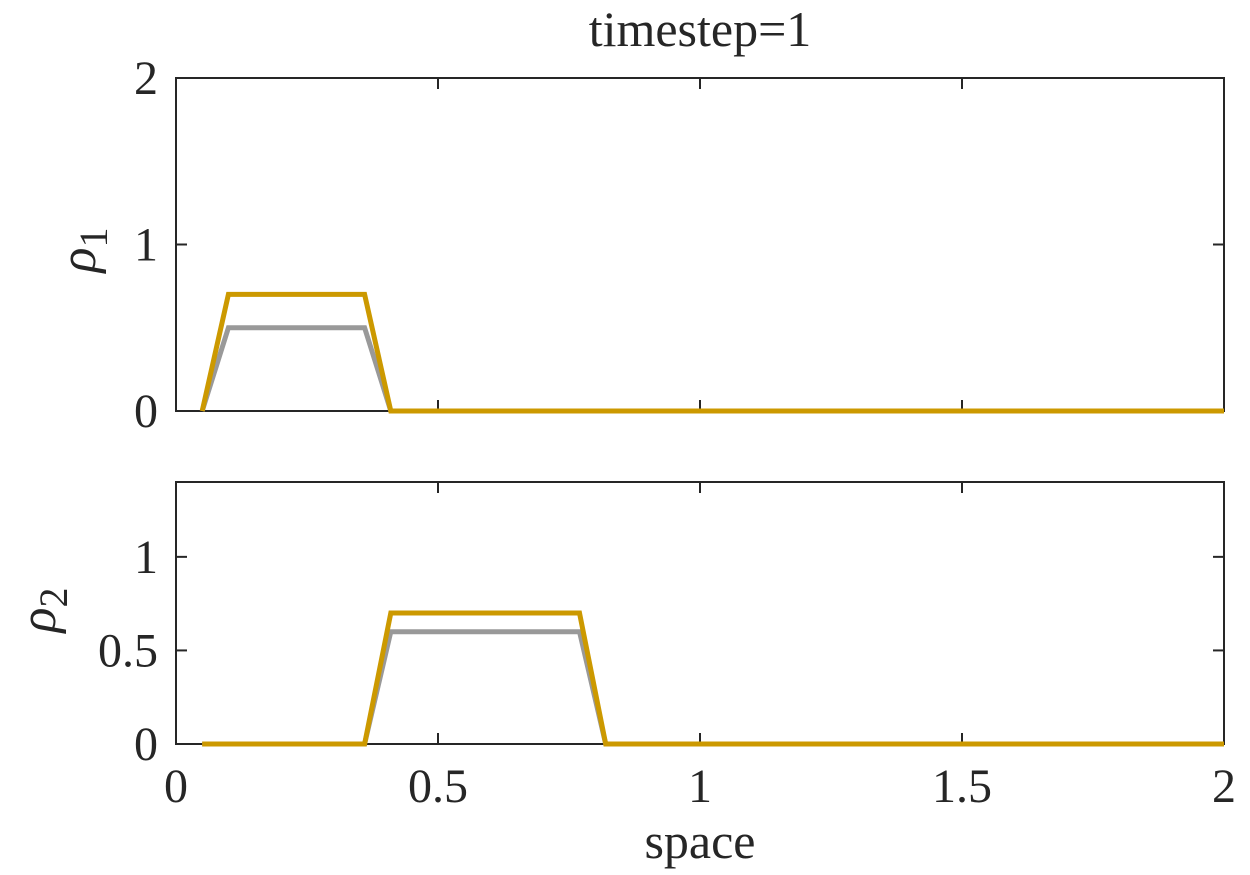 The image size is (1250, 875). What do you see at coordinates (146, 78) in the screenshot?
I see `y-tick-label: 2` at bounding box center [146, 78].